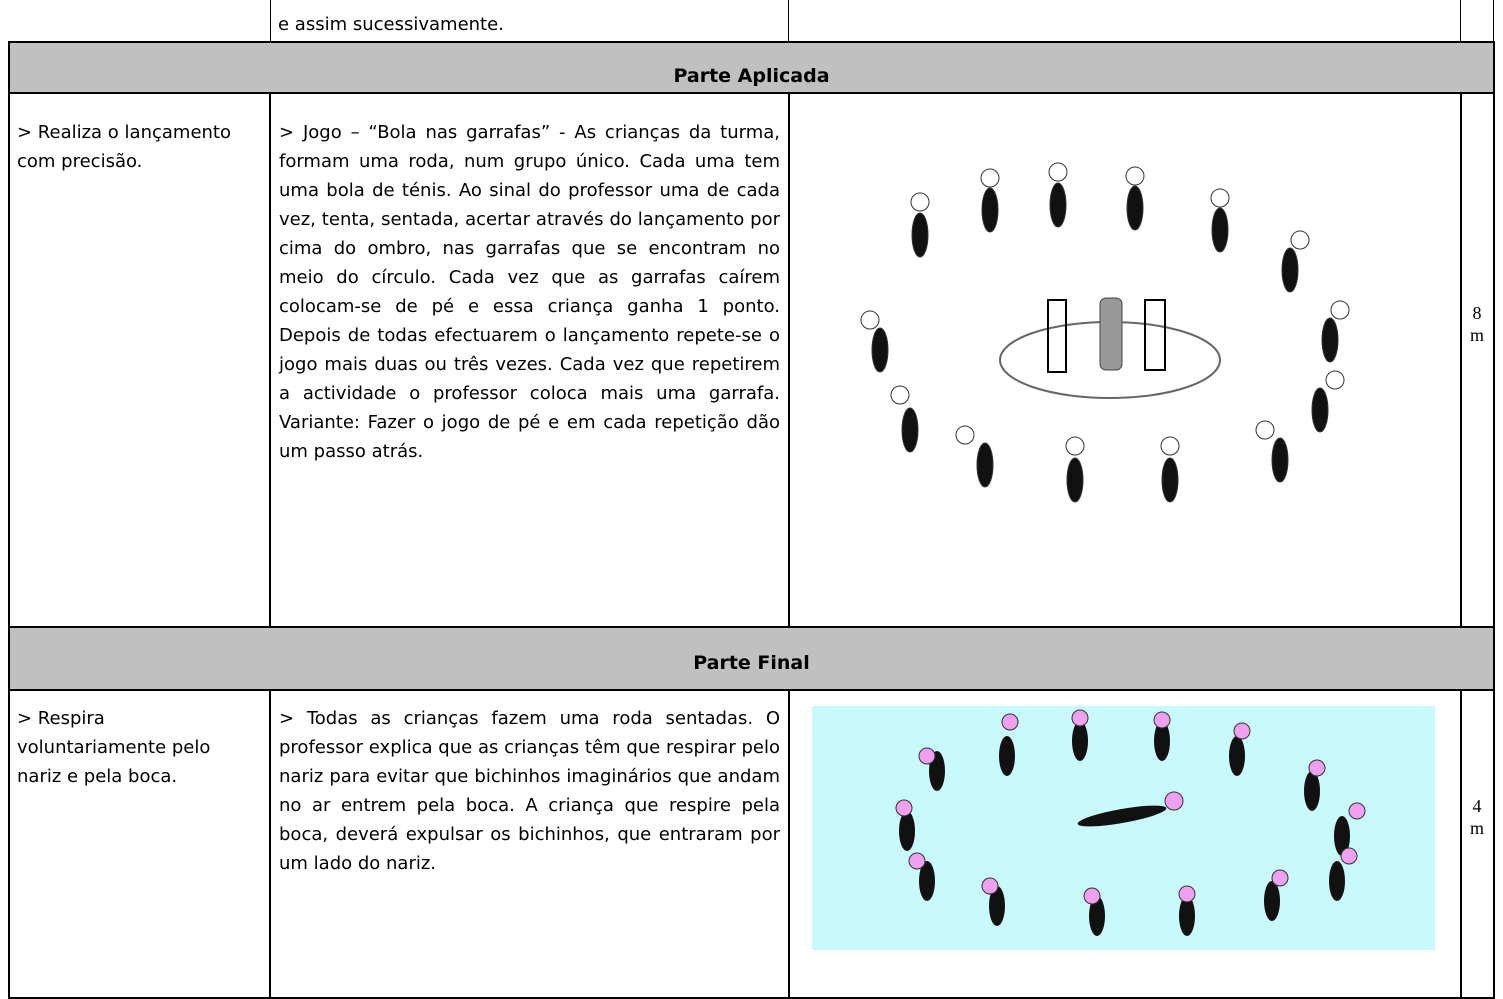 Image resolution: width=1503 pixels, height=999 pixels. I want to click on time: 8 m, so click(1476, 324).